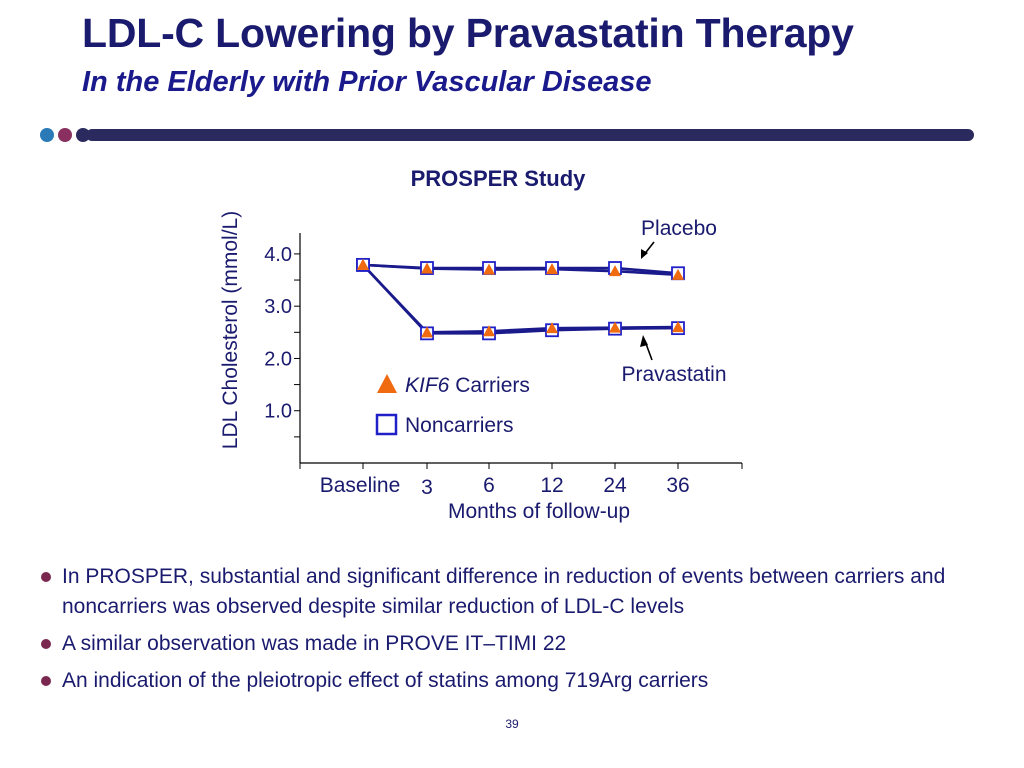 Image resolution: width=1024 pixels, height=768 pixels. Describe the element at coordinates (644, 341) in the screenshot. I see `pravastatin-arrow-head` at that location.